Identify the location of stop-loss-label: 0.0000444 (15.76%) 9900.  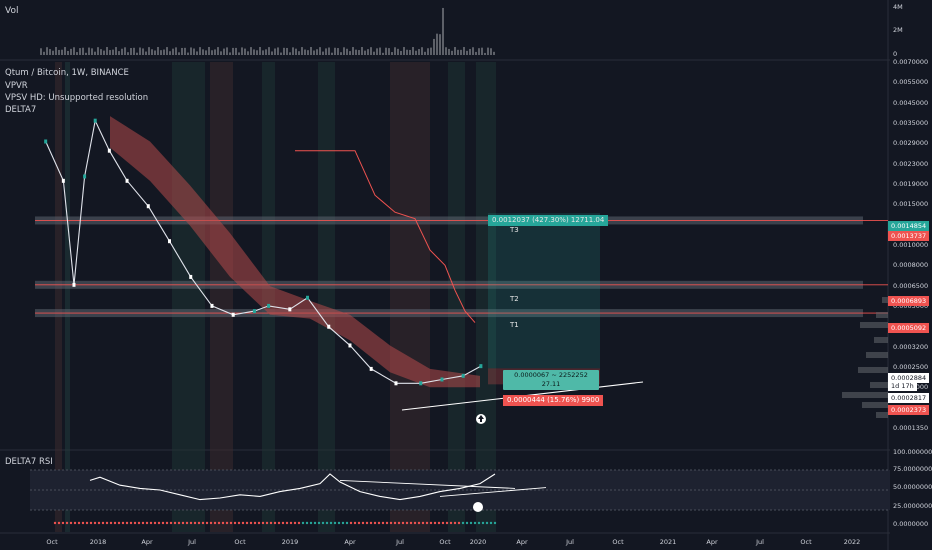
(553, 400).